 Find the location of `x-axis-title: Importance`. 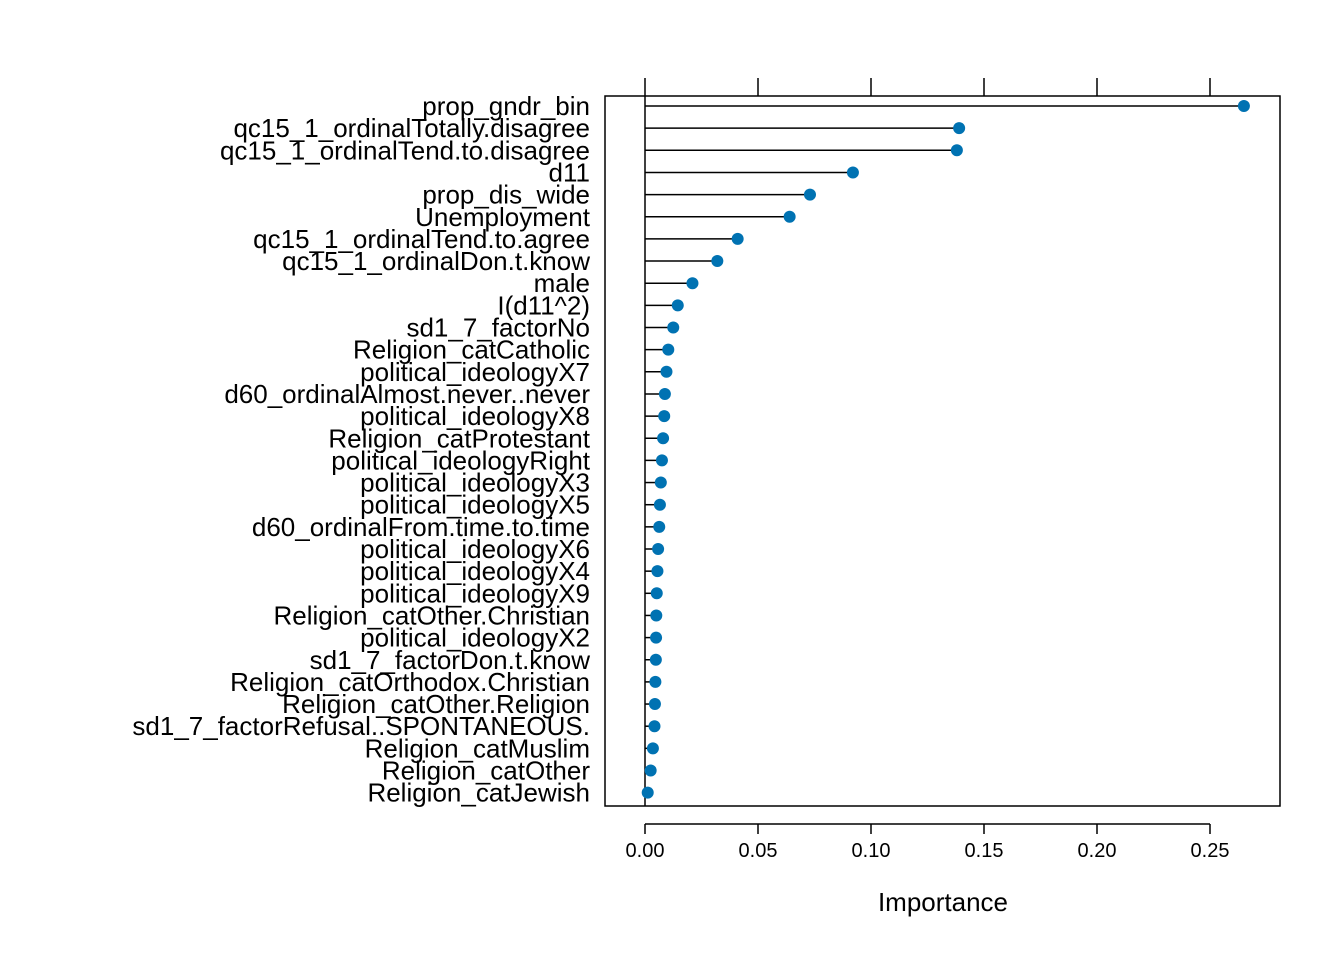

x-axis-title: Importance is located at coordinates (943, 902).